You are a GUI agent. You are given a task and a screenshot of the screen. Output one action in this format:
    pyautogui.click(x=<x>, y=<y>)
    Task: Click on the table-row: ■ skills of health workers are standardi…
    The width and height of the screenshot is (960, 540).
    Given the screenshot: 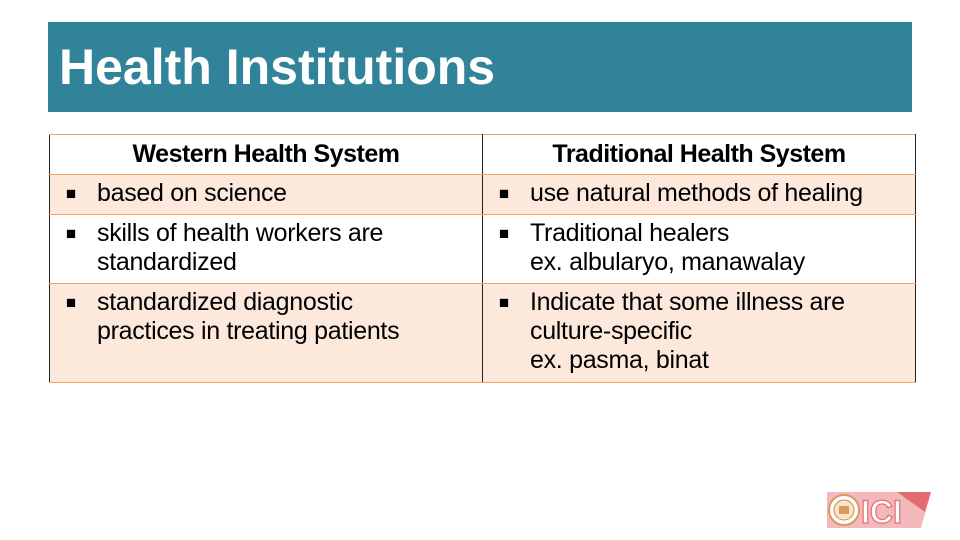 What is the action you would take?
    pyautogui.click(x=482, y=249)
    